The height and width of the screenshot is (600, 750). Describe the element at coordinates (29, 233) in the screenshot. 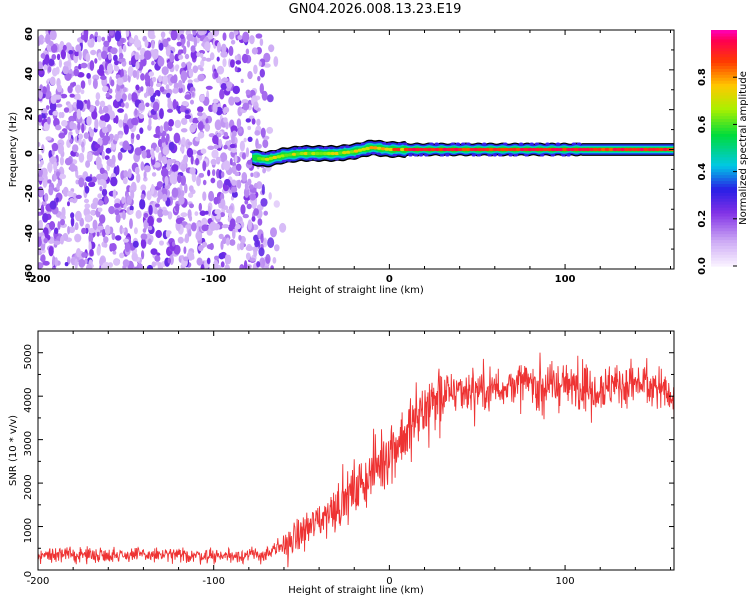

I see `y-tick-label-top: -40` at that location.